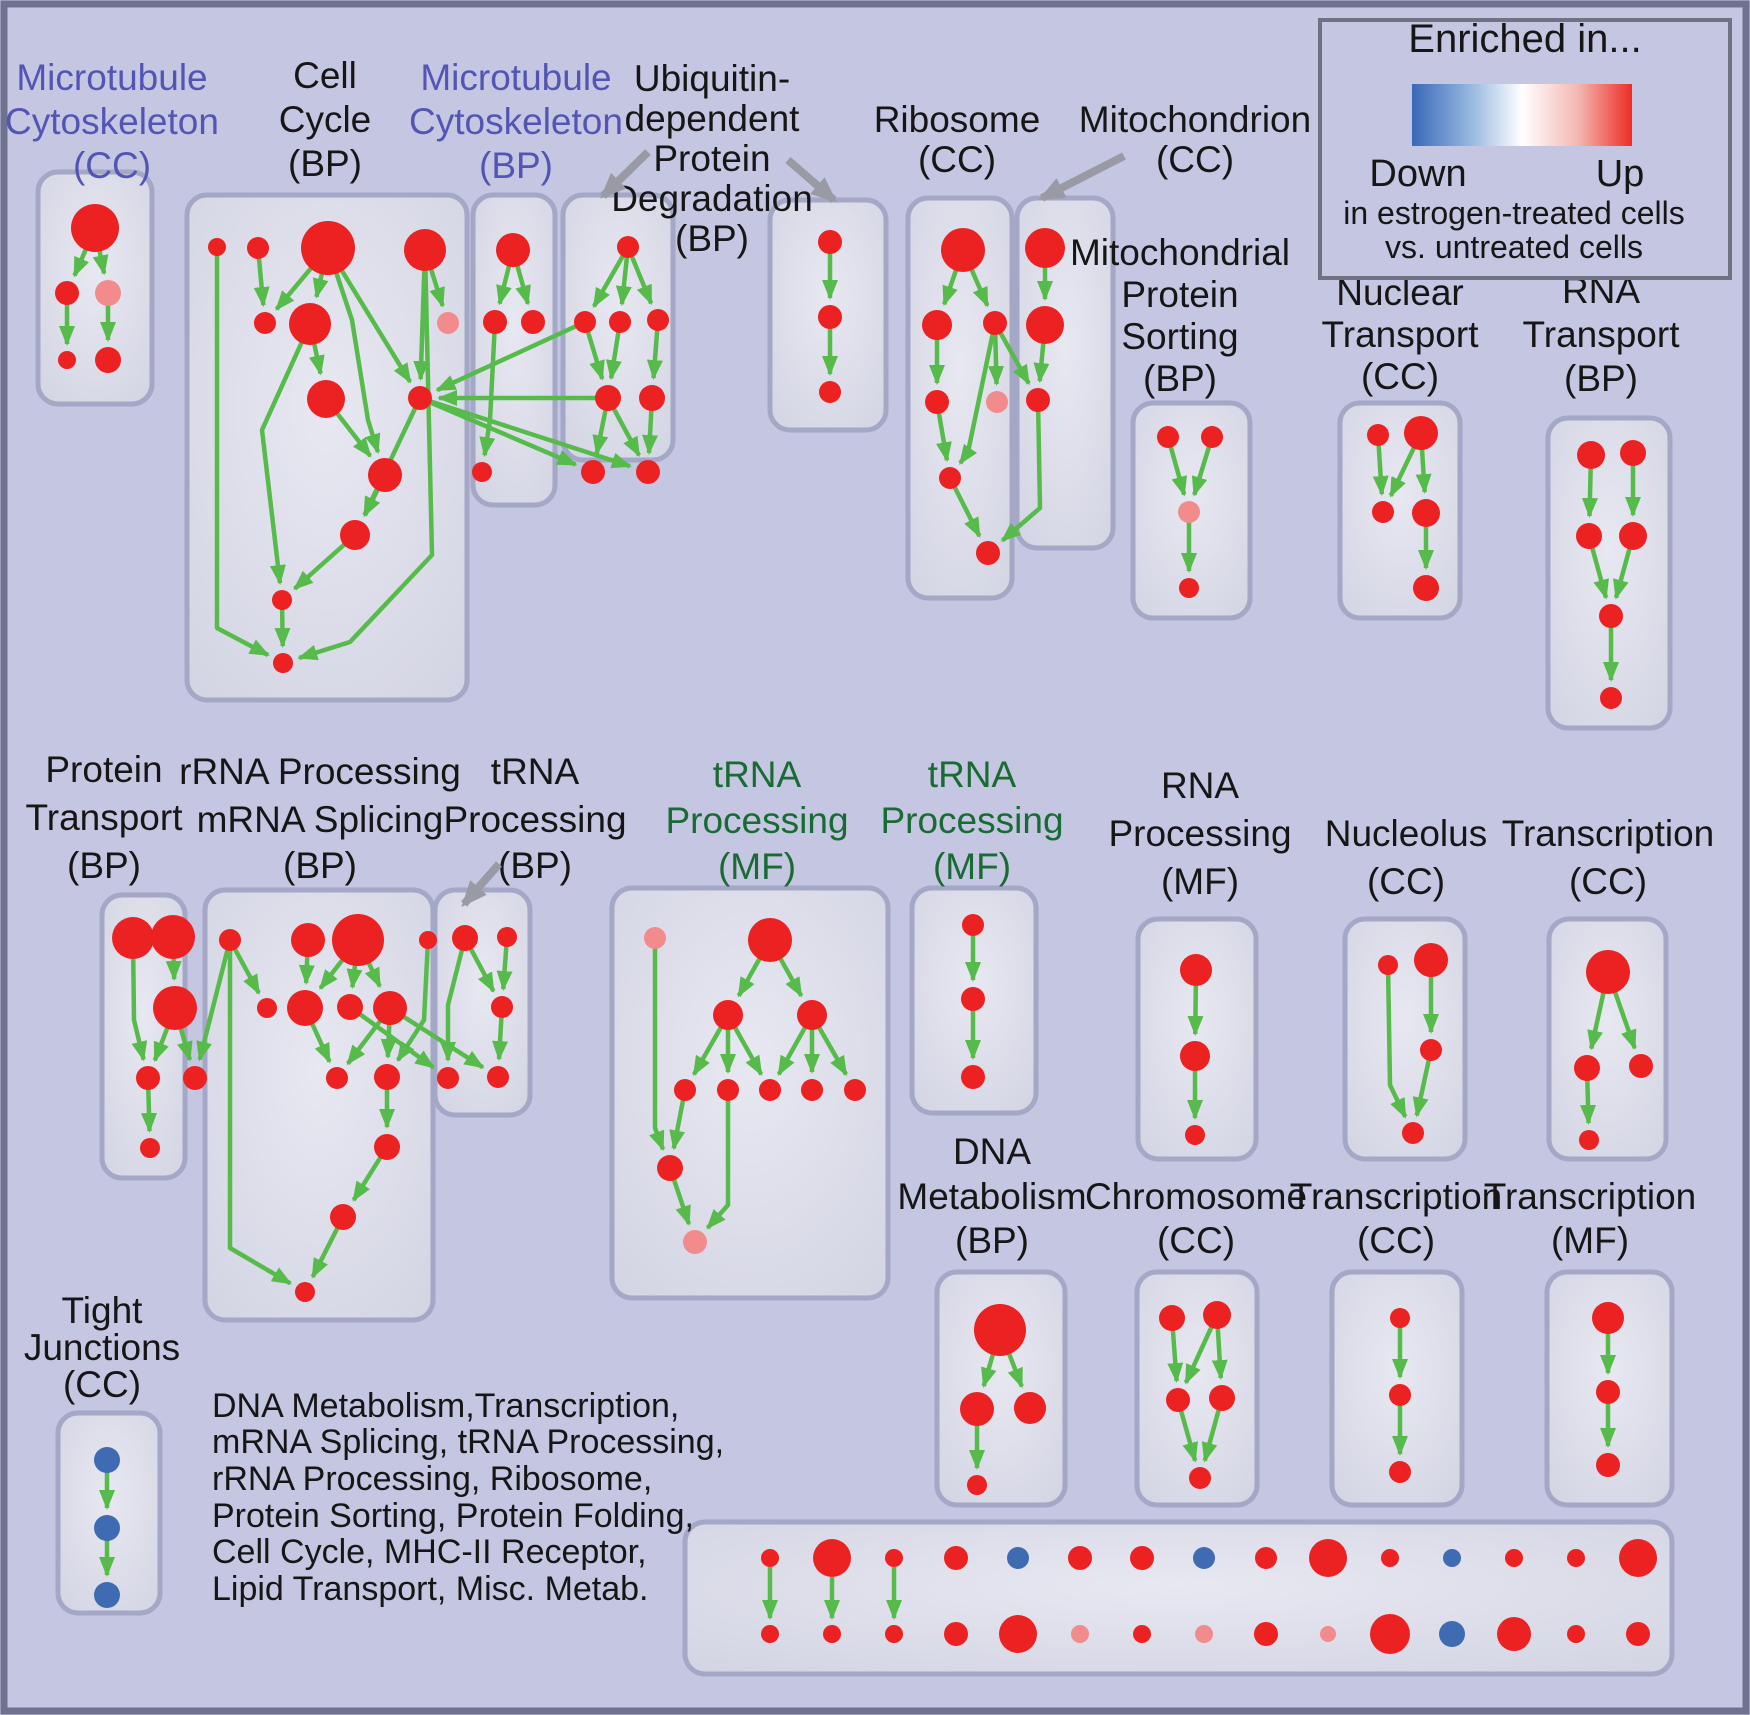 This screenshot has height=1715, width=1750. I want to click on cluster-label-nucl: (CC), so click(1406, 881).